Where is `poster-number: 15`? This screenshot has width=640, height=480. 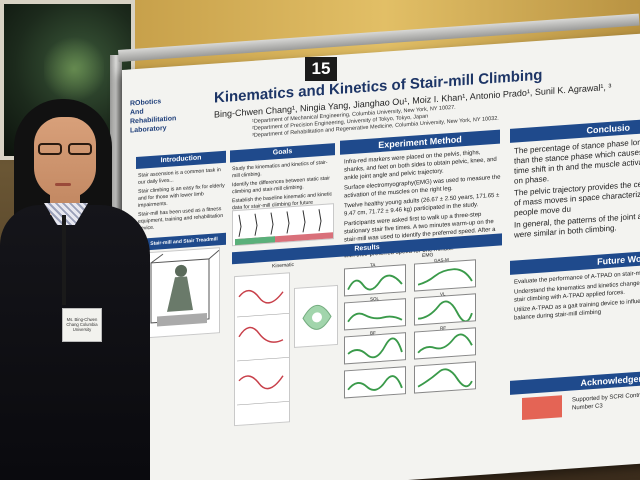 poster-number: 15 is located at coordinates (321, 69).